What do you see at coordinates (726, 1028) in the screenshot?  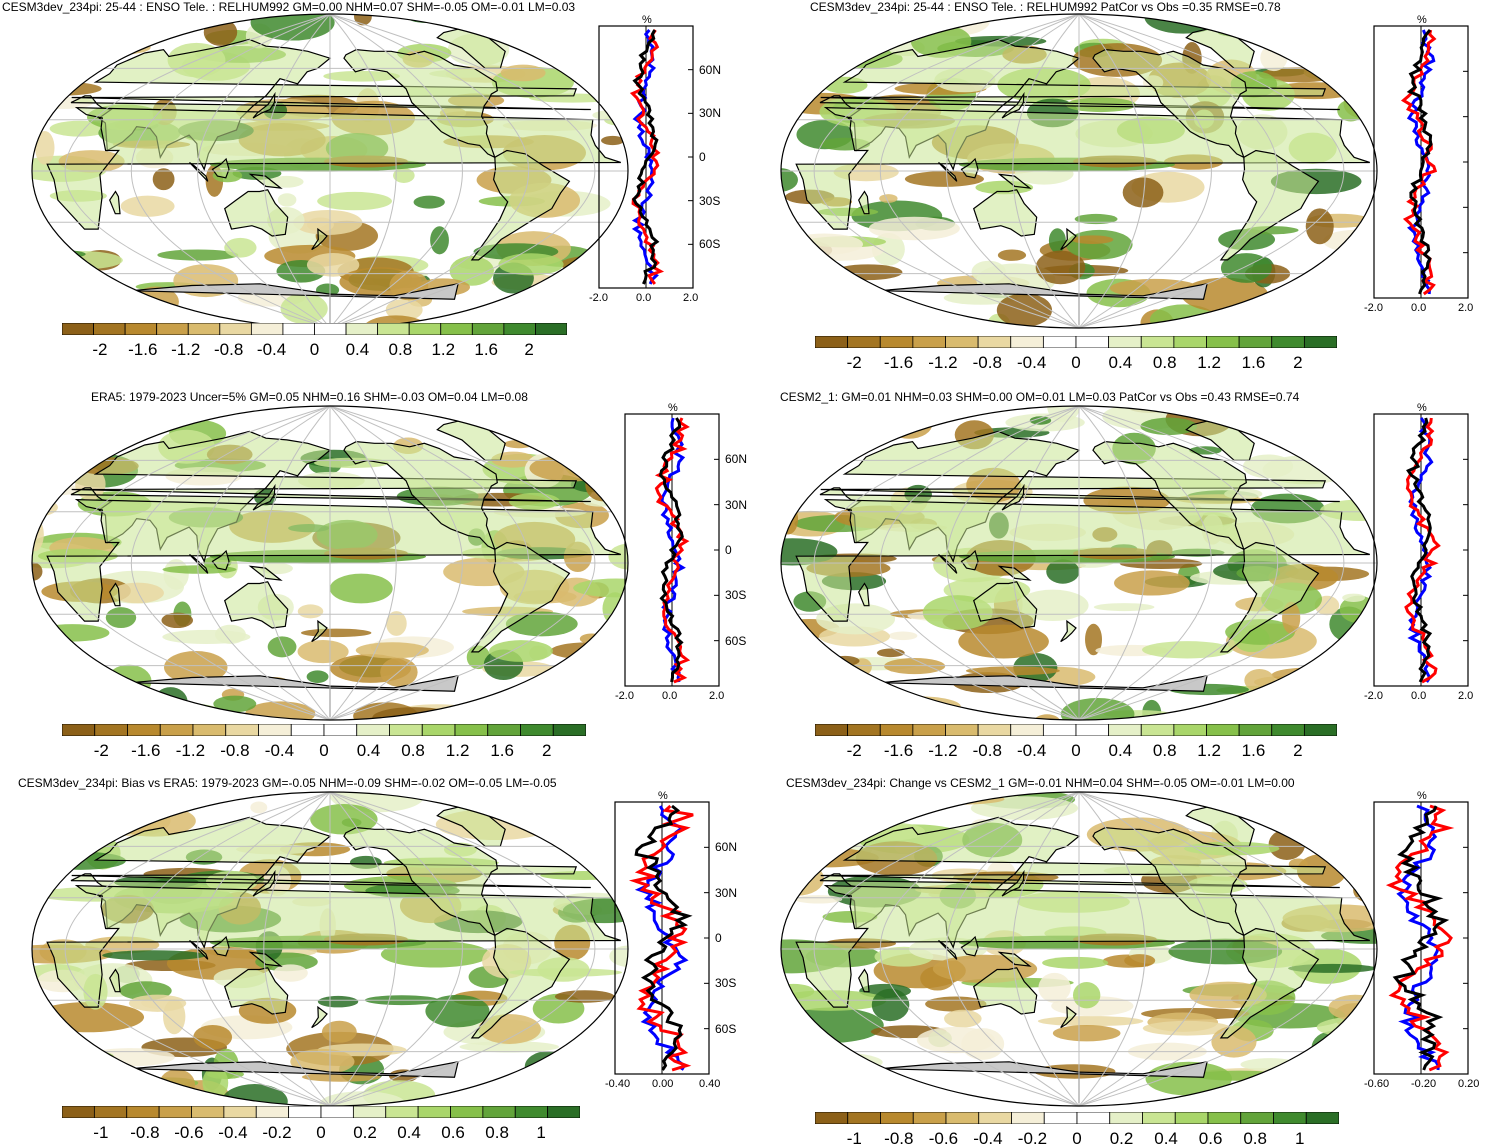 I see `latitude-label: 60S` at bounding box center [726, 1028].